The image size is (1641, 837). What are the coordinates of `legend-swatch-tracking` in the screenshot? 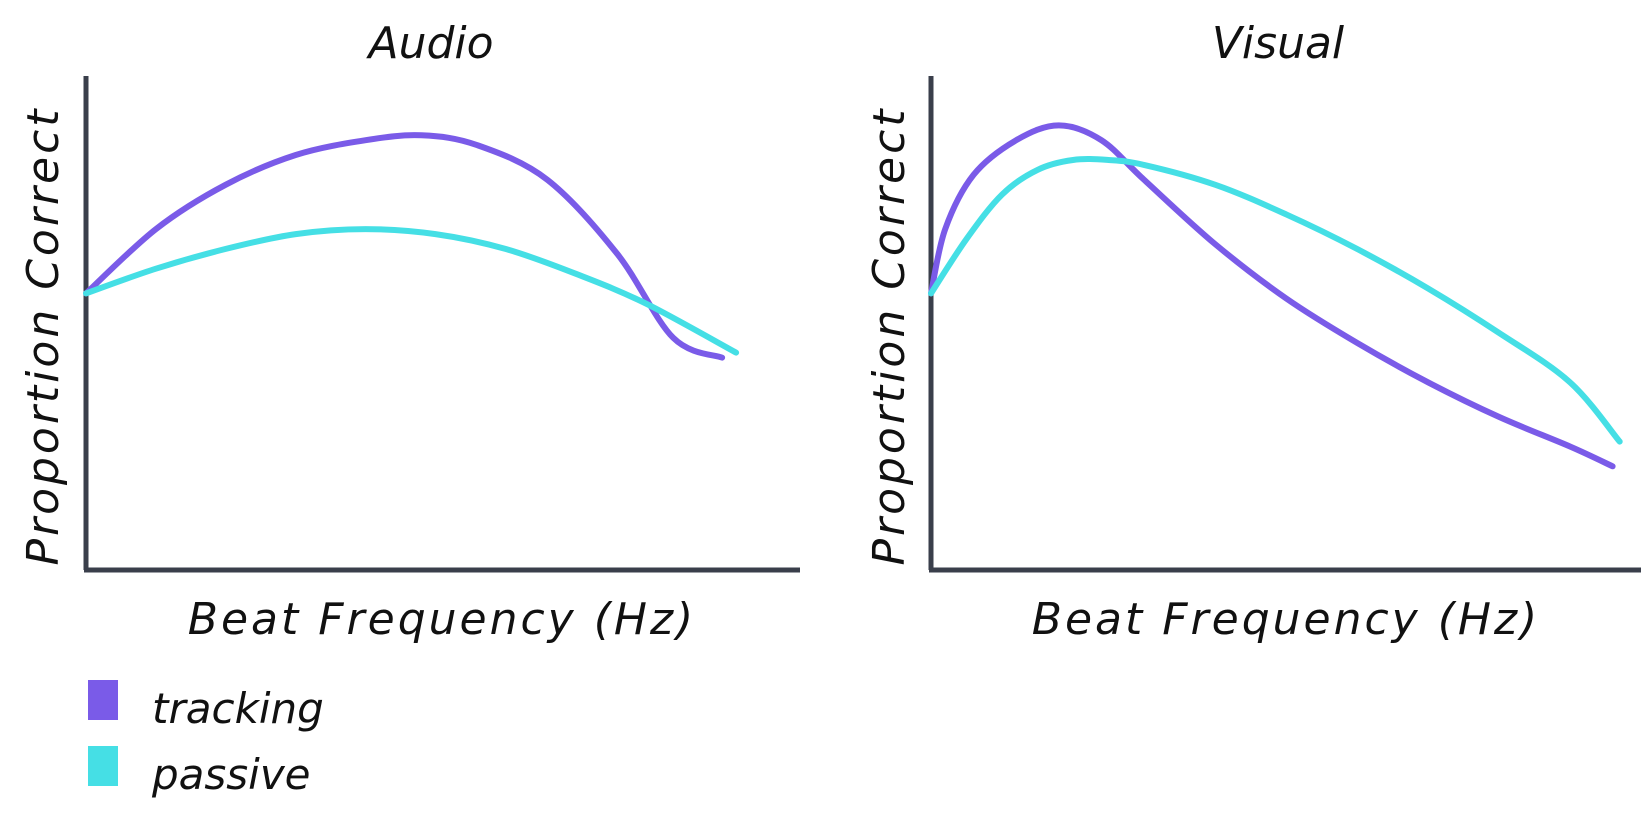 It's located at (103, 700).